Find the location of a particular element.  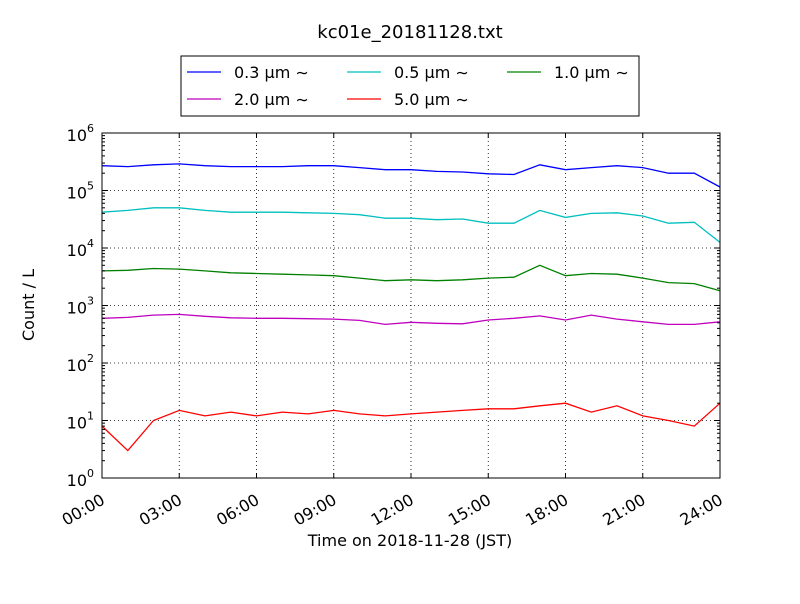

y-tick-label: 10⁶ is located at coordinates (80, 133).